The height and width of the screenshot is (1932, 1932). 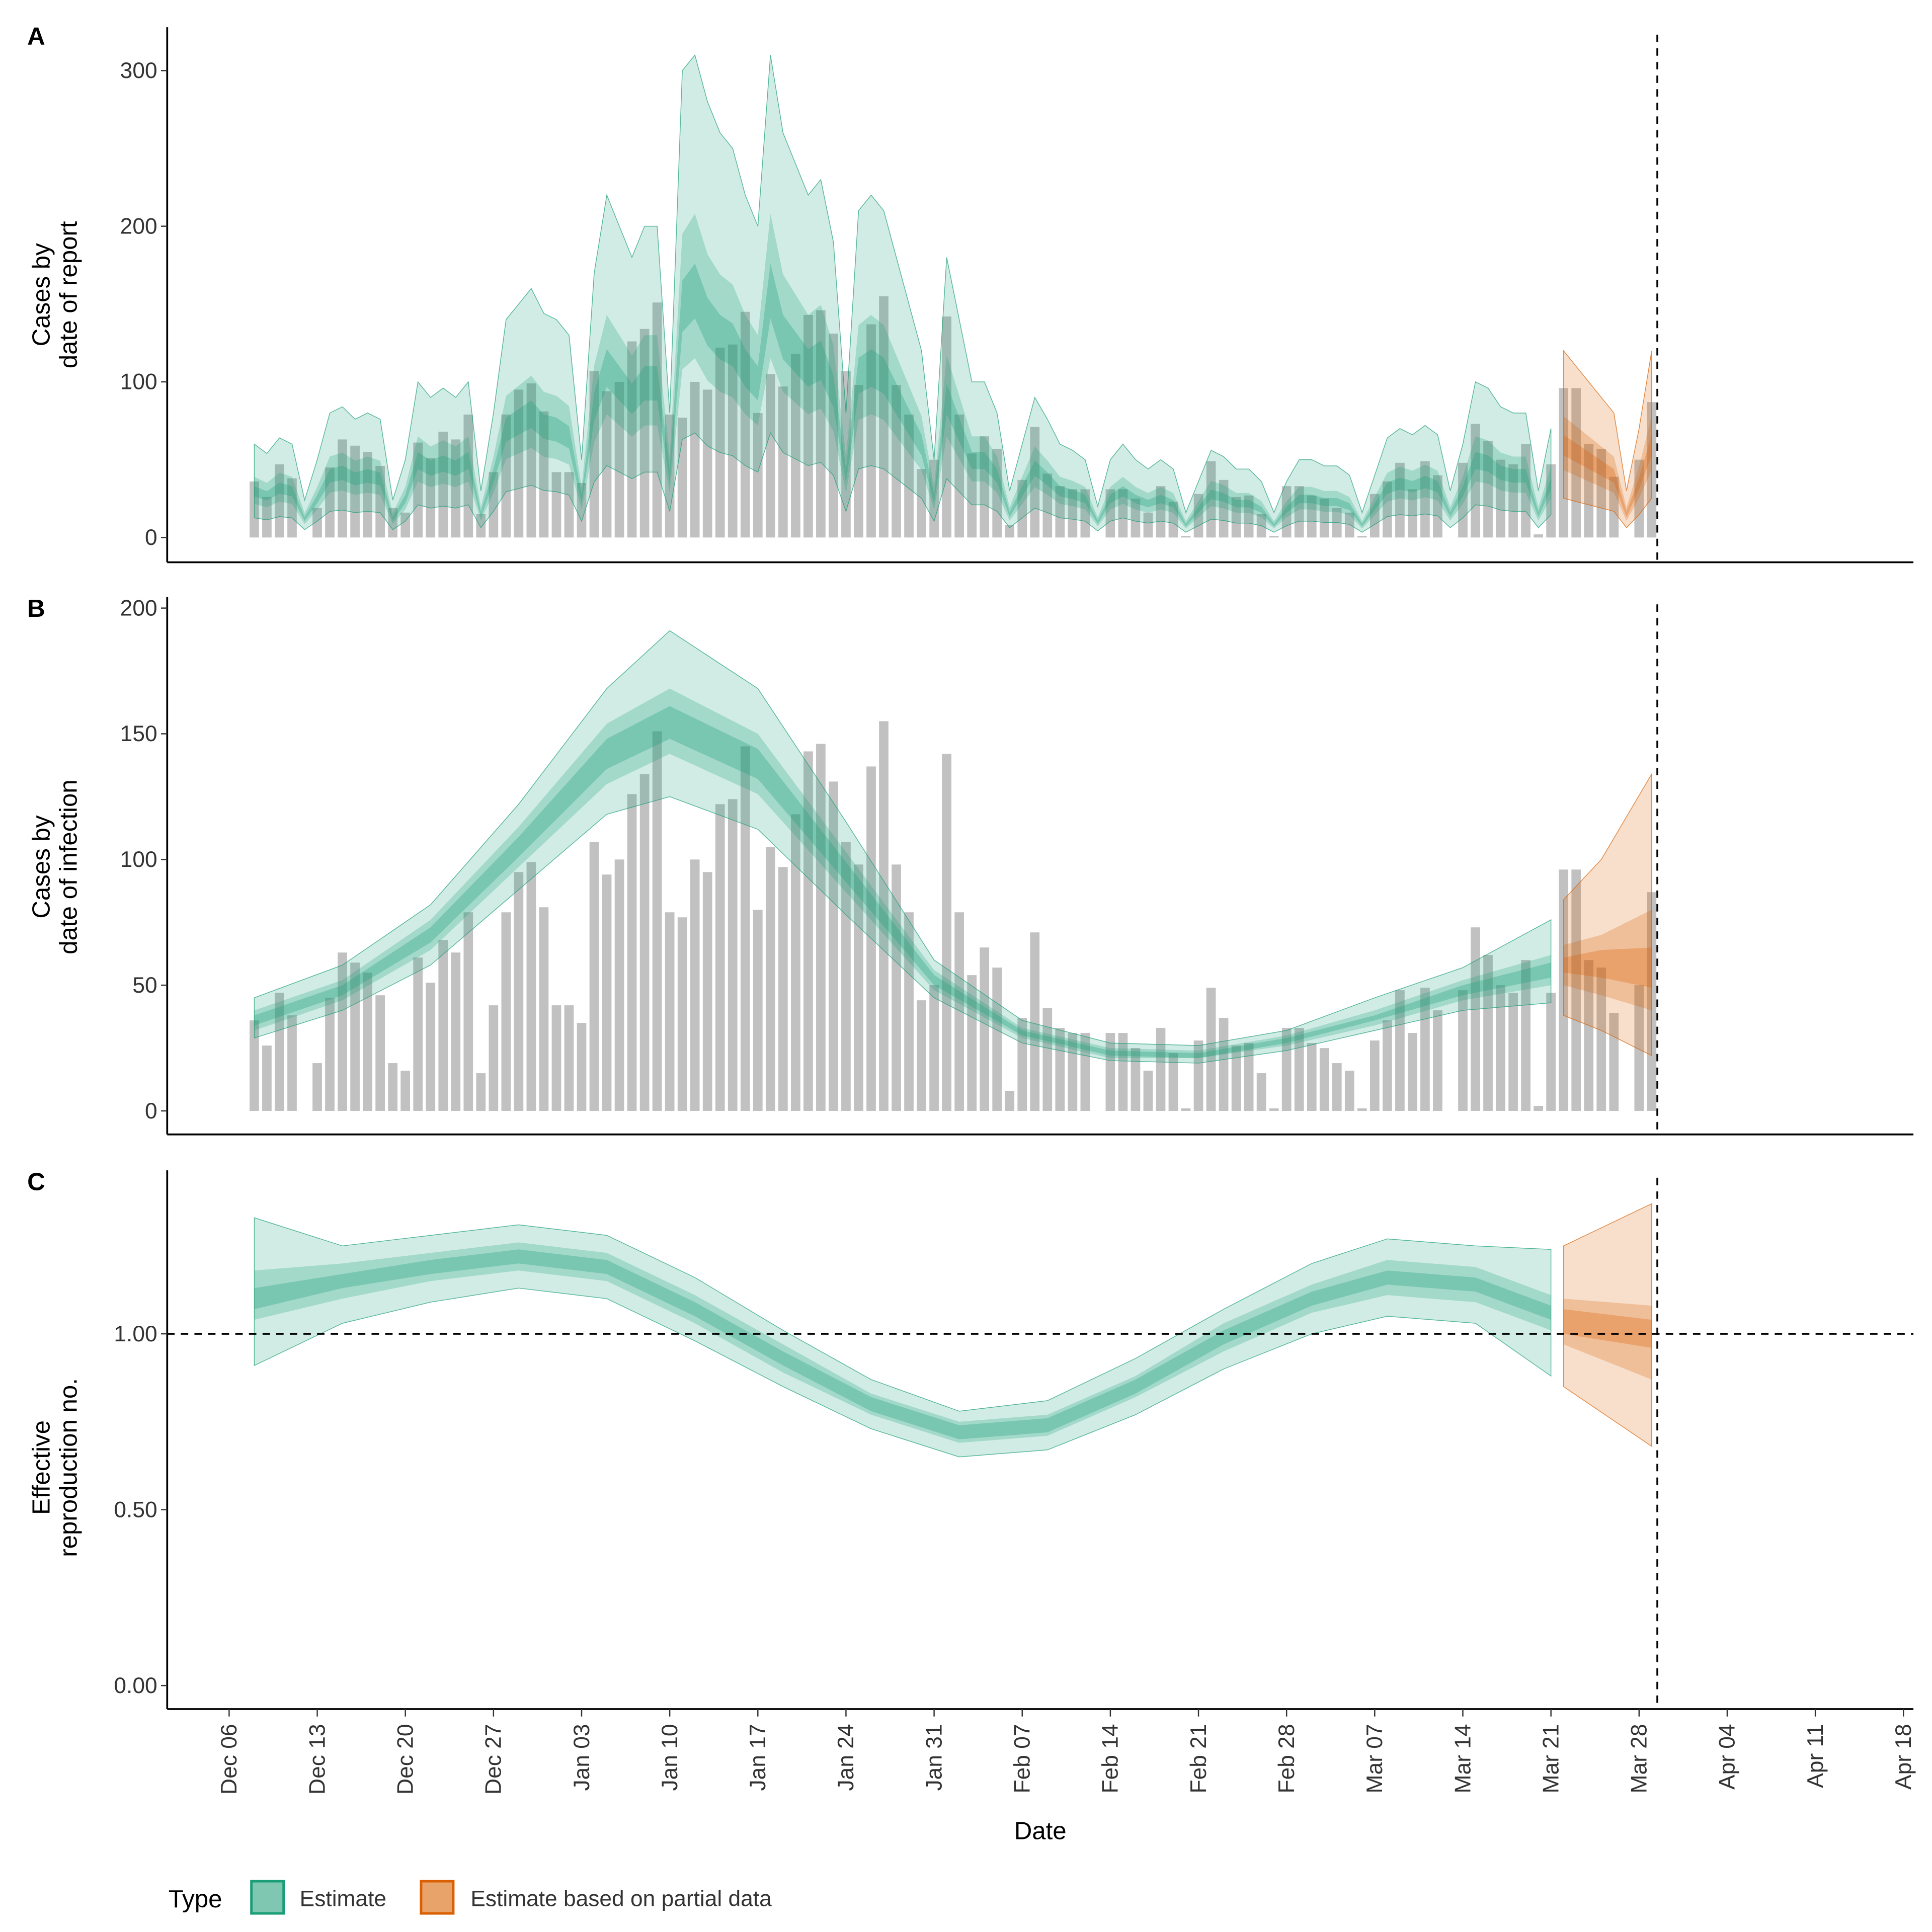 What do you see at coordinates (1551, 1759) in the screenshot?
I see `x-tick-label: Mar 21` at bounding box center [1551, 1759].